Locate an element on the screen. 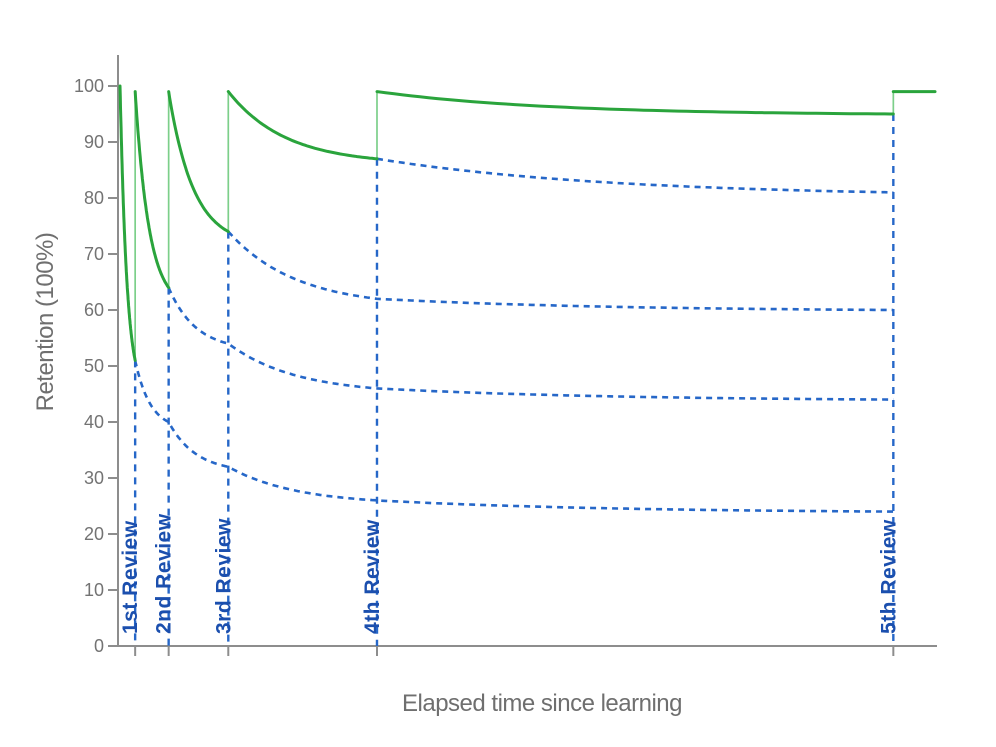  y-tick-label: 20 is located at coordinates (94, 534).